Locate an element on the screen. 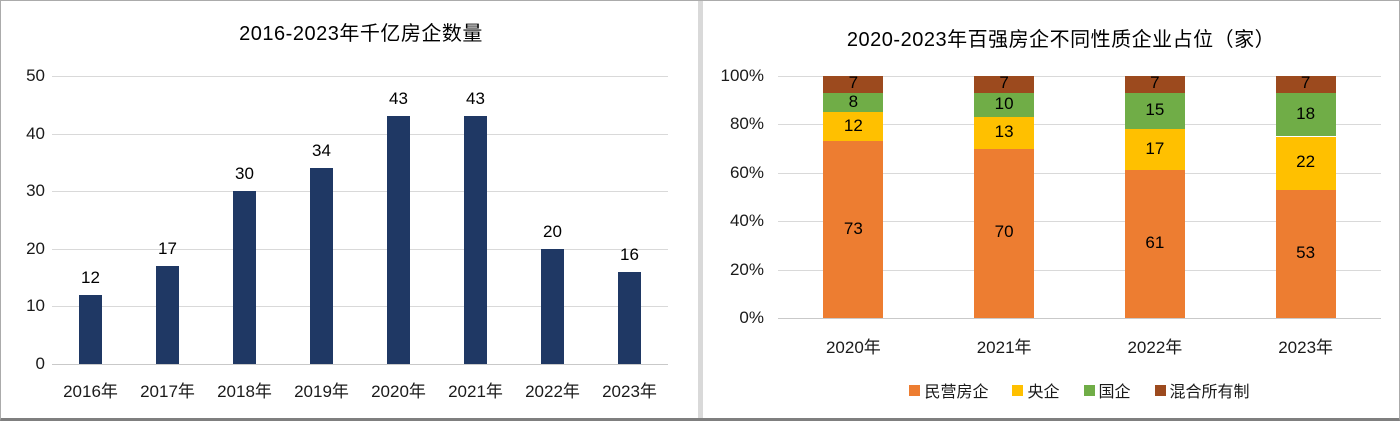 The width and height of the screenshot is (1400, 421). y-axis-tick-100pct: 100% is located at coordinates (742, 75).